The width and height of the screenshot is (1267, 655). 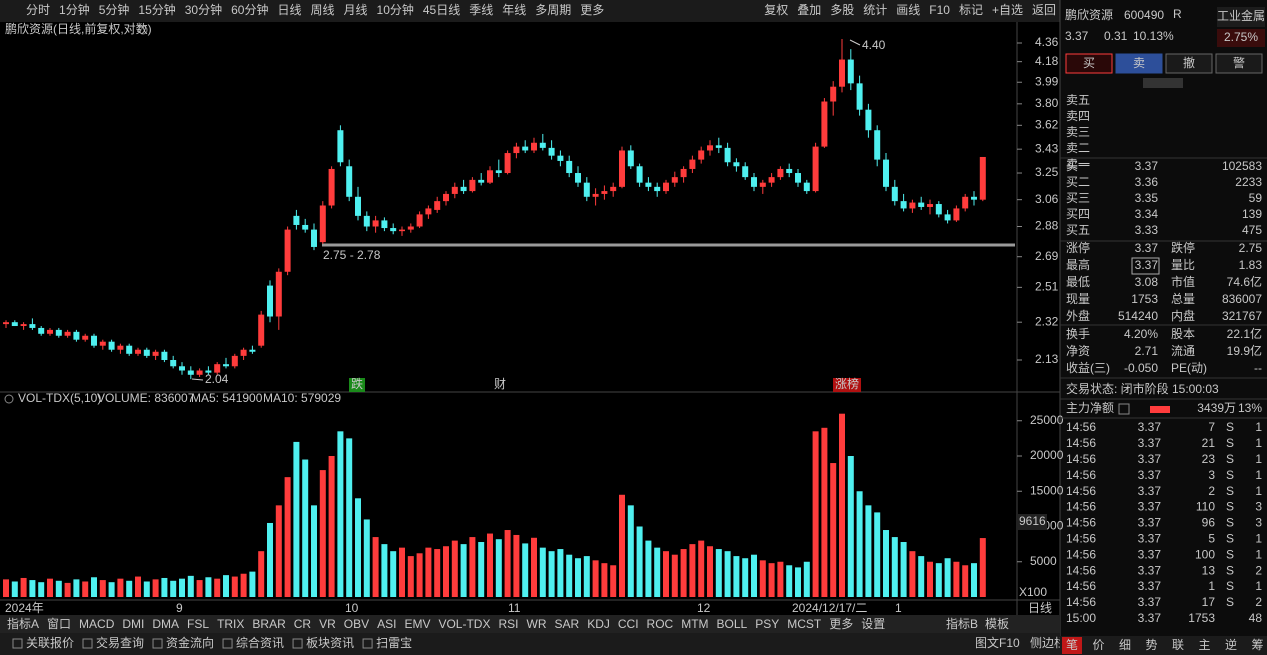 I want to click on period-tab: 30分钟, so click(x=203, y=9).